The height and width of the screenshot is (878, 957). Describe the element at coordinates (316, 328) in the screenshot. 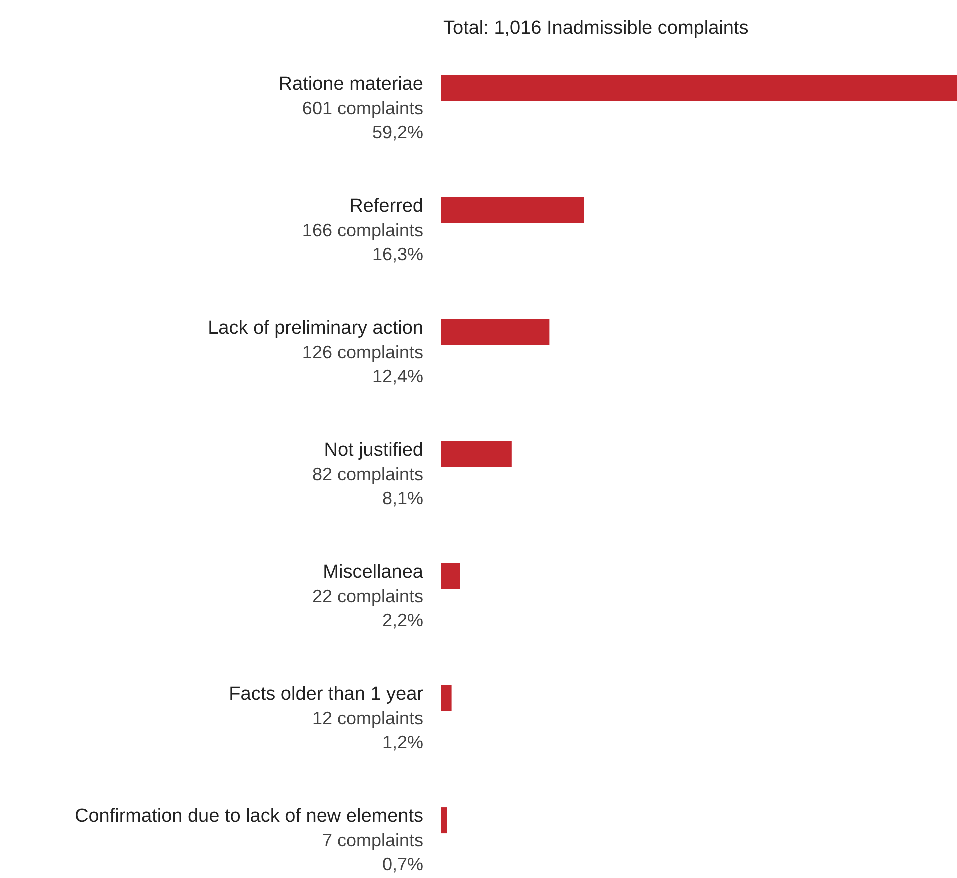

I see `y-tick-label: Lack of preliminary action` at that location.